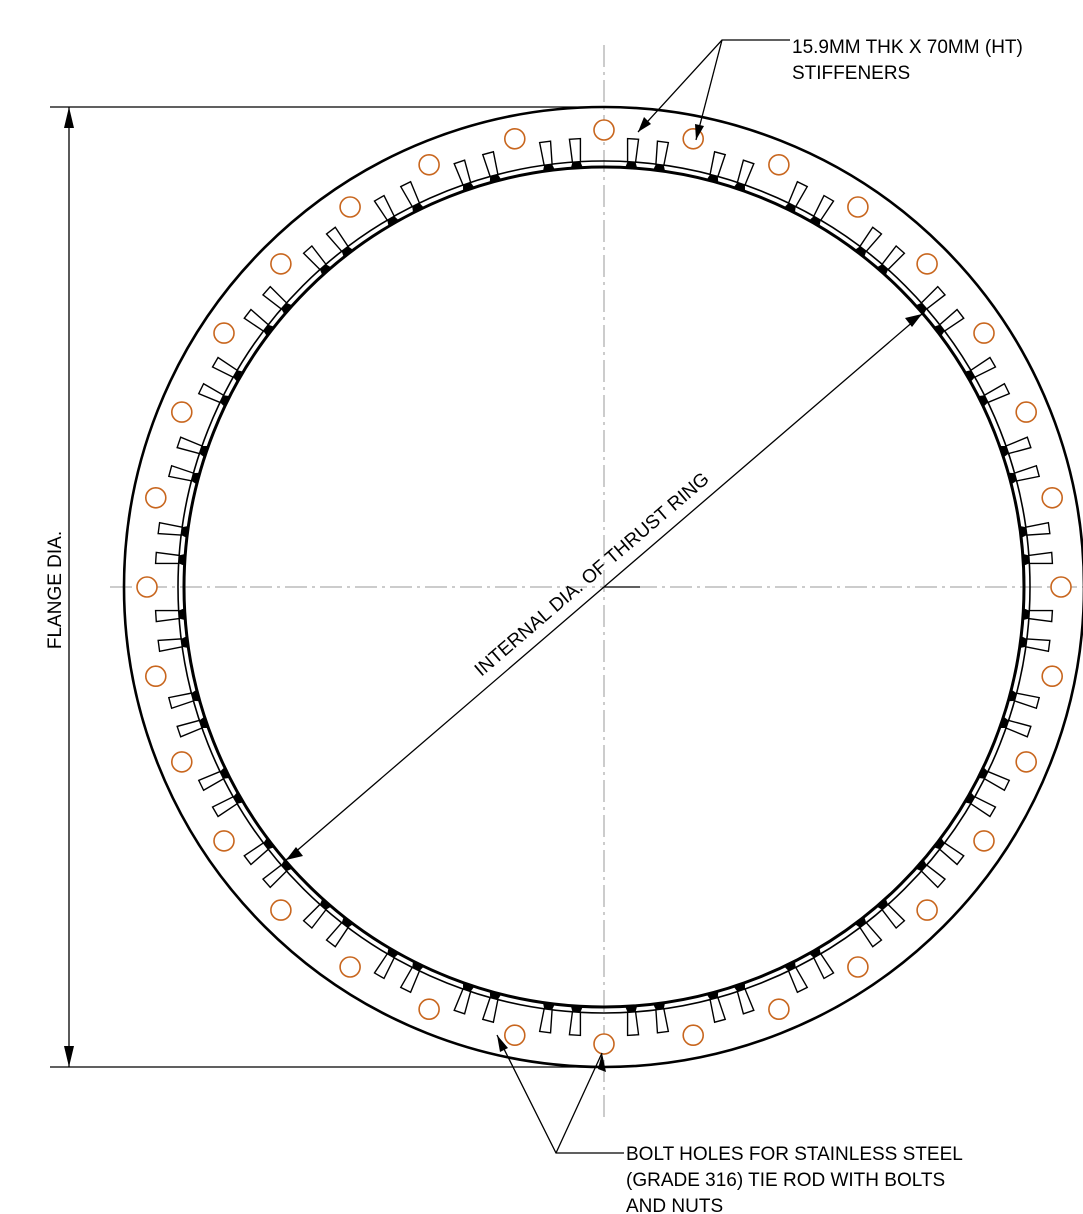 This screenshot has height=1214, width=1083. Describe the element at coordinates (55, 590) in the screenshot. I see `flange-dia-label: FLANGE DIA.` at that location.